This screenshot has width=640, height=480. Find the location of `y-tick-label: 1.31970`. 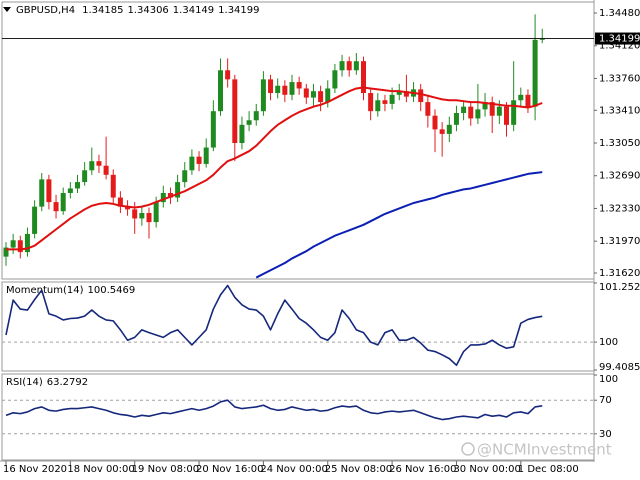

y-tick-label: 1.31970 is located at coordinates (619, 241).